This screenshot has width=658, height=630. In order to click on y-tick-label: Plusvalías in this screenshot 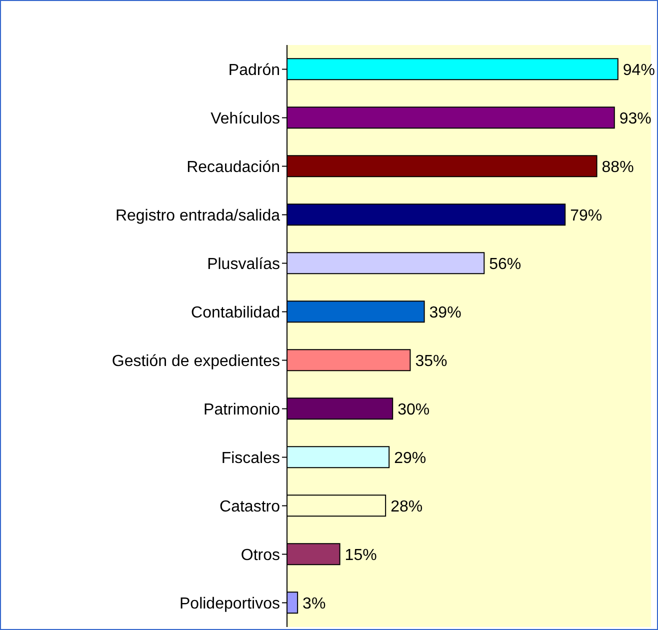, I will do `click(243, 264)`.